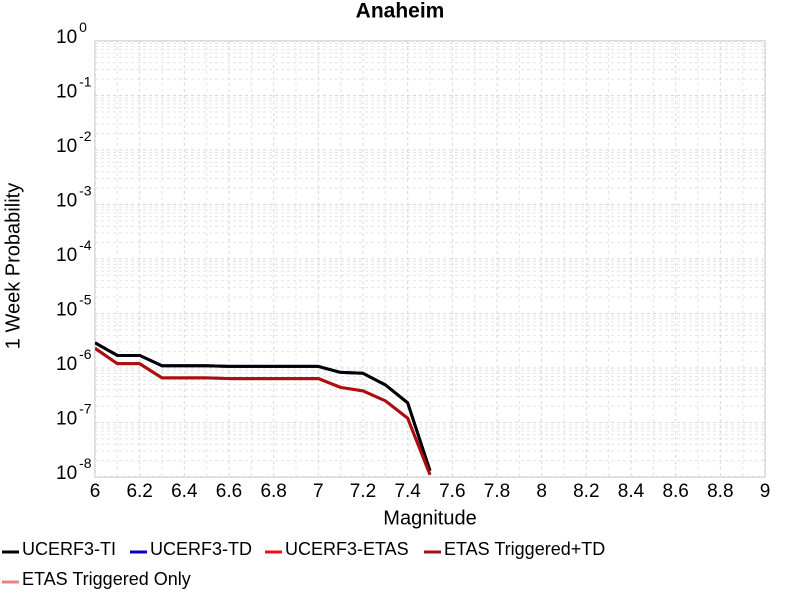 The image size is (800, 600). Describe the element at coordinates (69, 549) in the screenshot. I see `legend-label: UCERF3-TI` at that location.